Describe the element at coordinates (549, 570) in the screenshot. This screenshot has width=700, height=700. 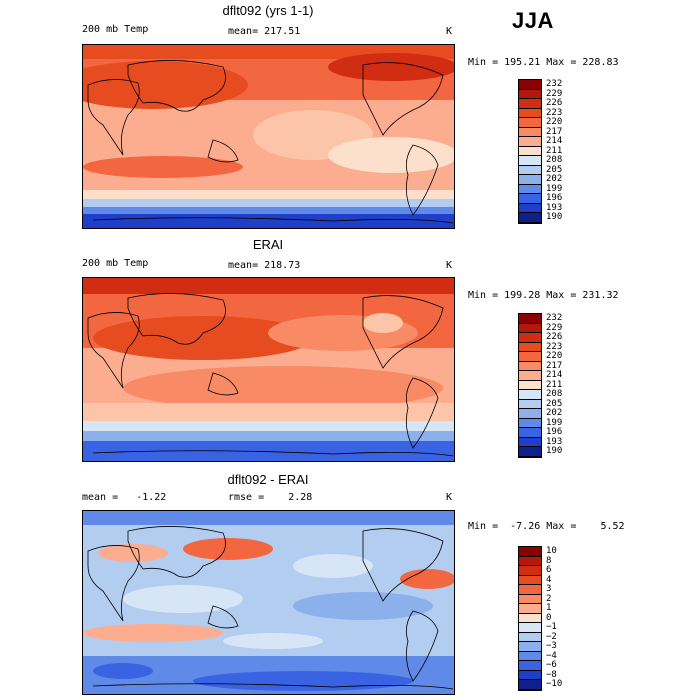
I see `colorbar-tick-label: 6` at that location.